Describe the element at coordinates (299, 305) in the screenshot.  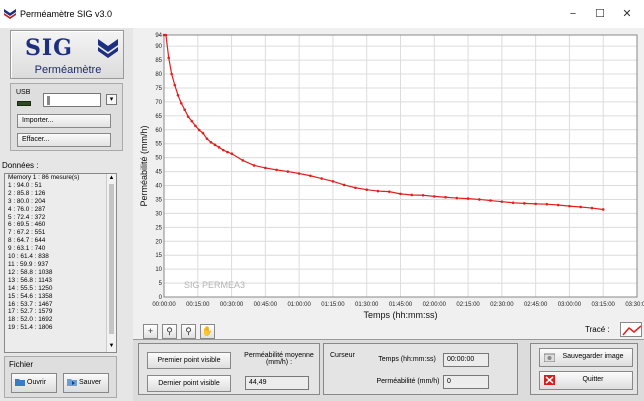
I see `x-tick-label: 01:00:00` at that location.